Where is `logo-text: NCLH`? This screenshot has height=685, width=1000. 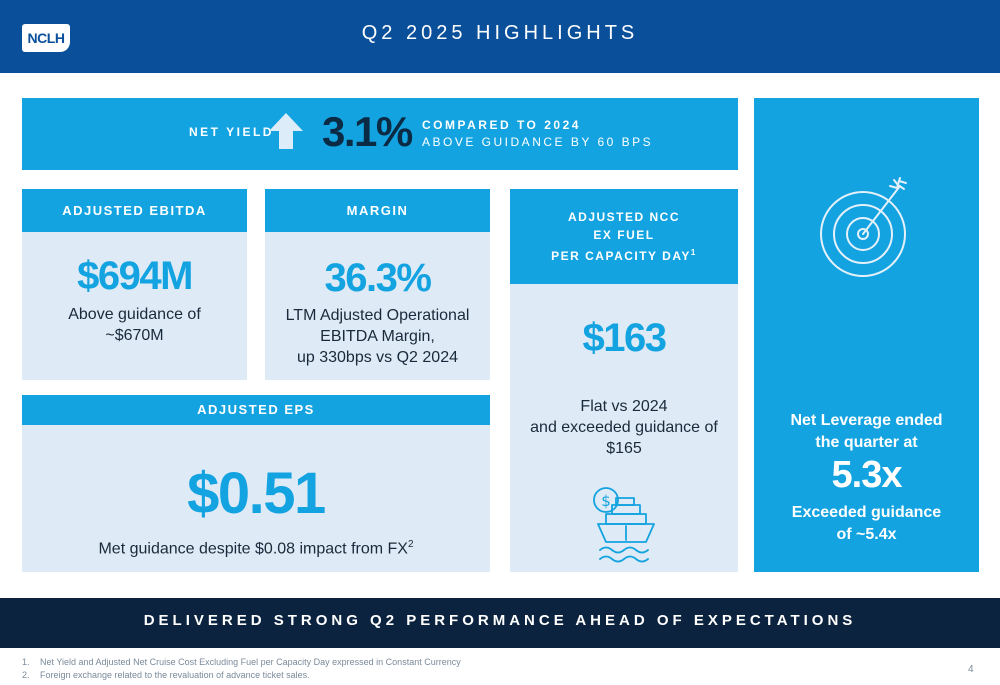
logo-text: NCLH is located at coordinates (46, 38).